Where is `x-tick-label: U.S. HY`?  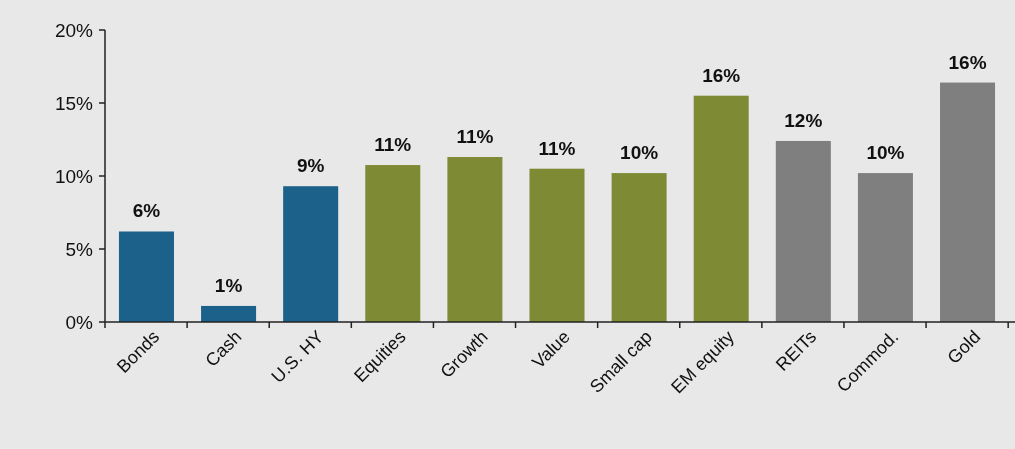 x-tick-label: U.S. HY is located at coordinates (297, 356).